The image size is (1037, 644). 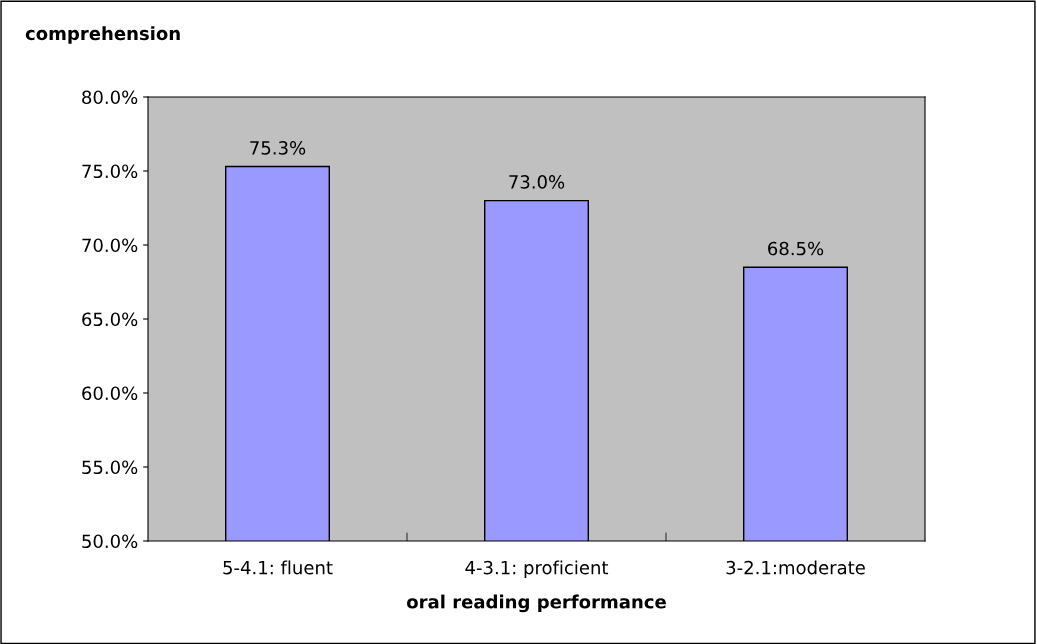 What do you see at coordinates (278, 567) in the screenshot?
I see `x-tick-label: 5-4.1: fluent` at bounding box center [278, 567].